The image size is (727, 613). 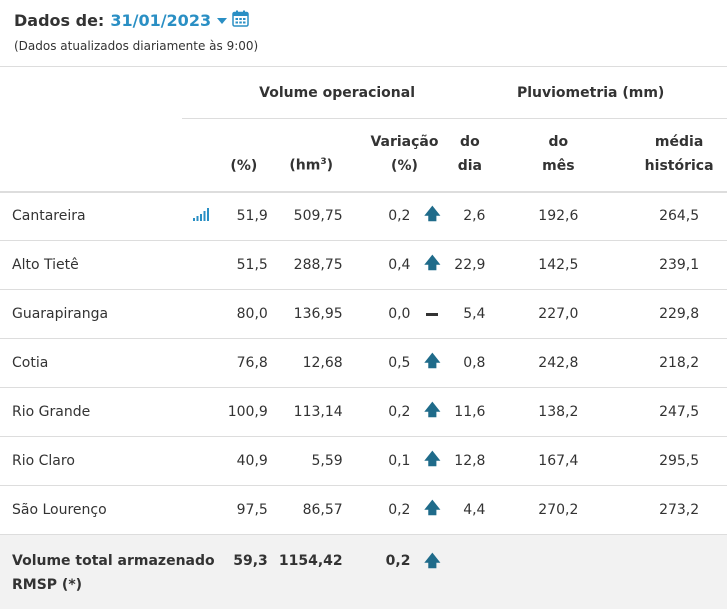 I want to click on cell-dia: 11,6, so click(x=470, y=412).